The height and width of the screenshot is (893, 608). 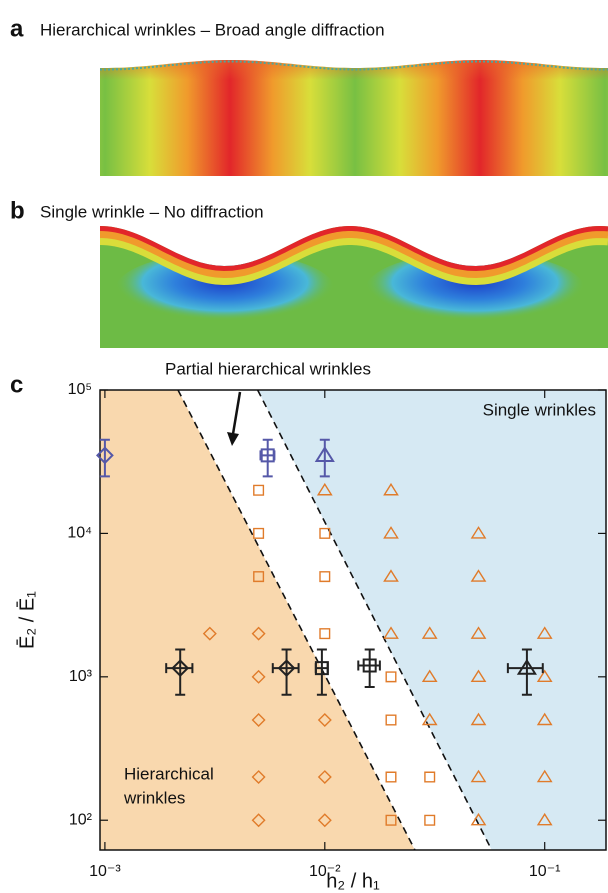 I want to click on y-tick-label: 10³, so click(x=81, y=676).